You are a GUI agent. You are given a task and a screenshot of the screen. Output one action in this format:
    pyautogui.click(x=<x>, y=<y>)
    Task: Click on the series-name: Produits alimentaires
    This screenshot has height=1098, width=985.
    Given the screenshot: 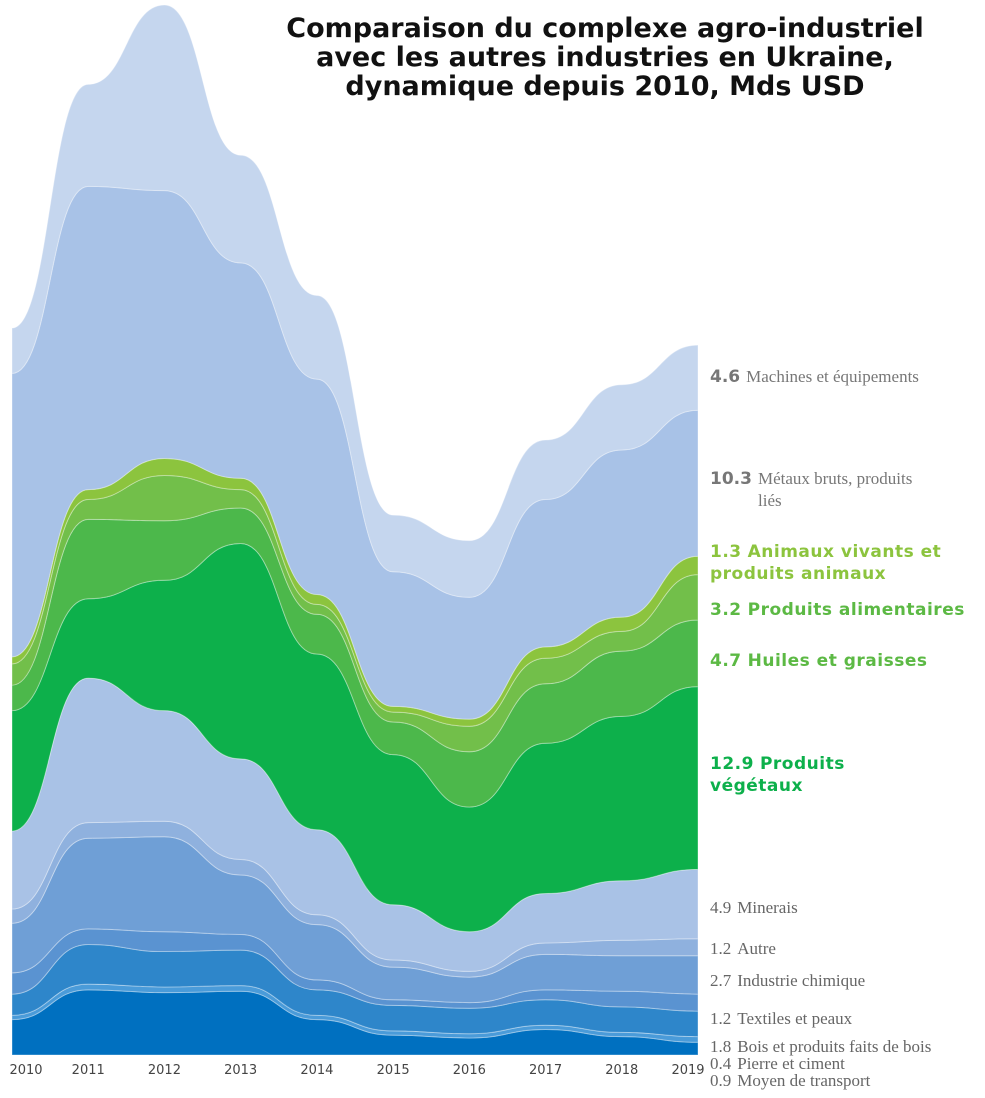 What is the action you would take?
    pyautogui.click(x=856, y=610)
    